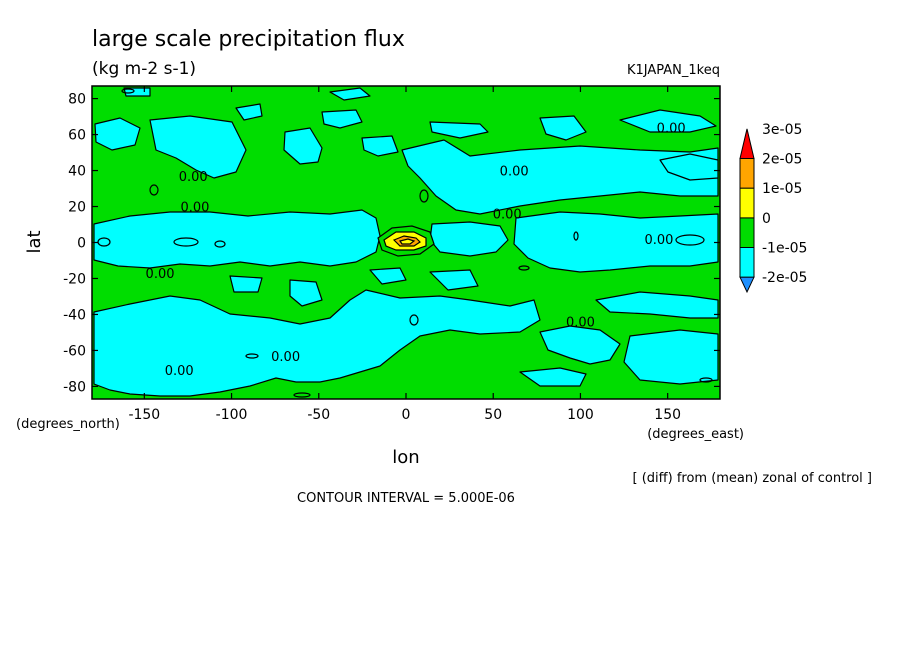  Describe the element at coordinates (782, 189) in the screenshot. I see `colorbar-label: 1e-05` at that location.